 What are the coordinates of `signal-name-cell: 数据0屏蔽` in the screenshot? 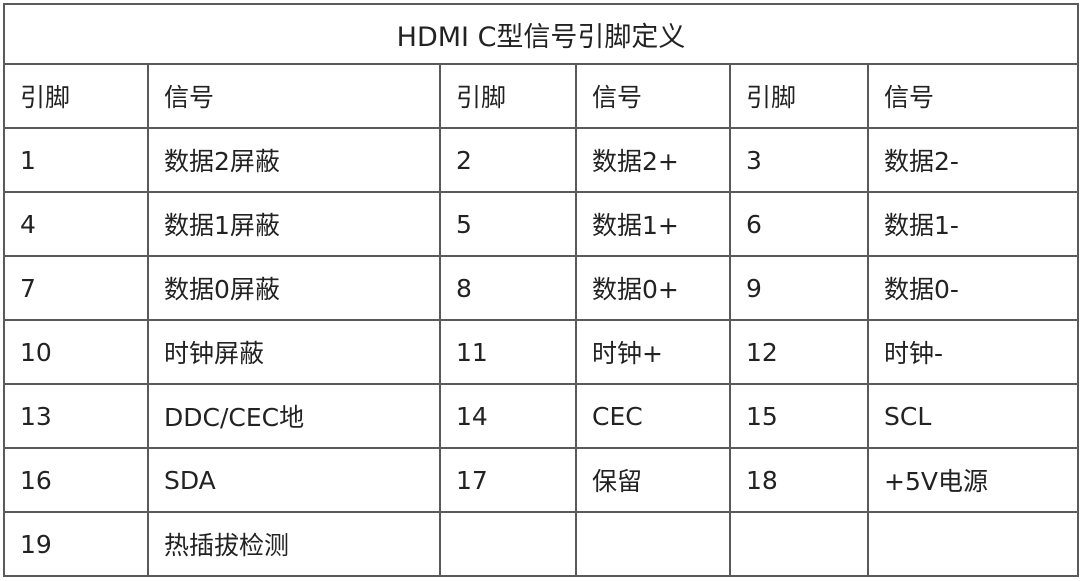 It's located at (294, 288).